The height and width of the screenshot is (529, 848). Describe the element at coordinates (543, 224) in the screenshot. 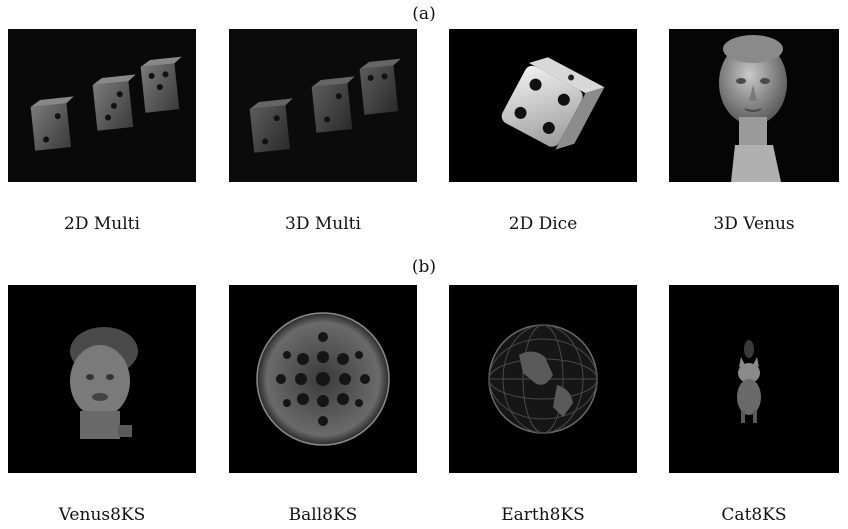

I see `caption-2d-dice: 2D Dice` at that location.